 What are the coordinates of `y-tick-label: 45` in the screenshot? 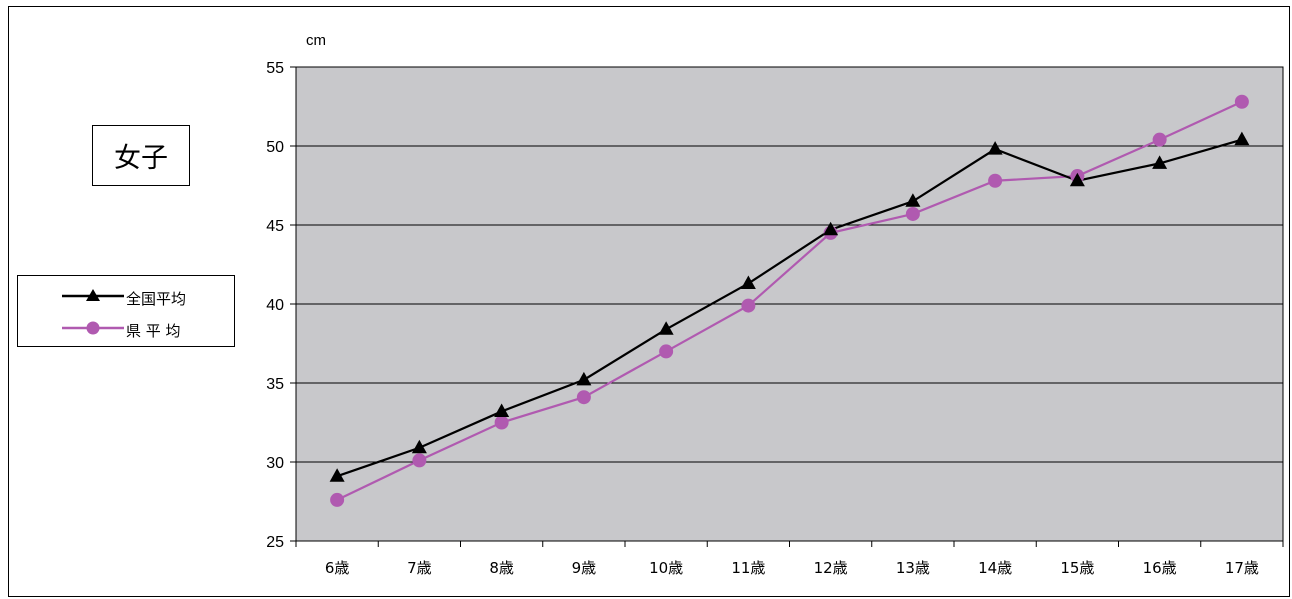 It's located at (275, 226).